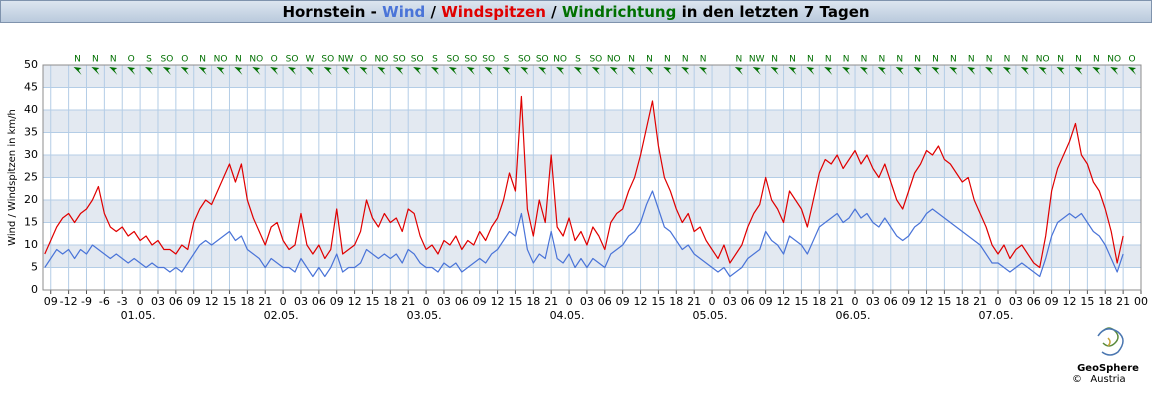 This screenshot has width=1152, height=400. What do you see at coordinates (31, 199) in the screenshot?
I see `y-tick-label: 20` at bounding box center [31, 199].